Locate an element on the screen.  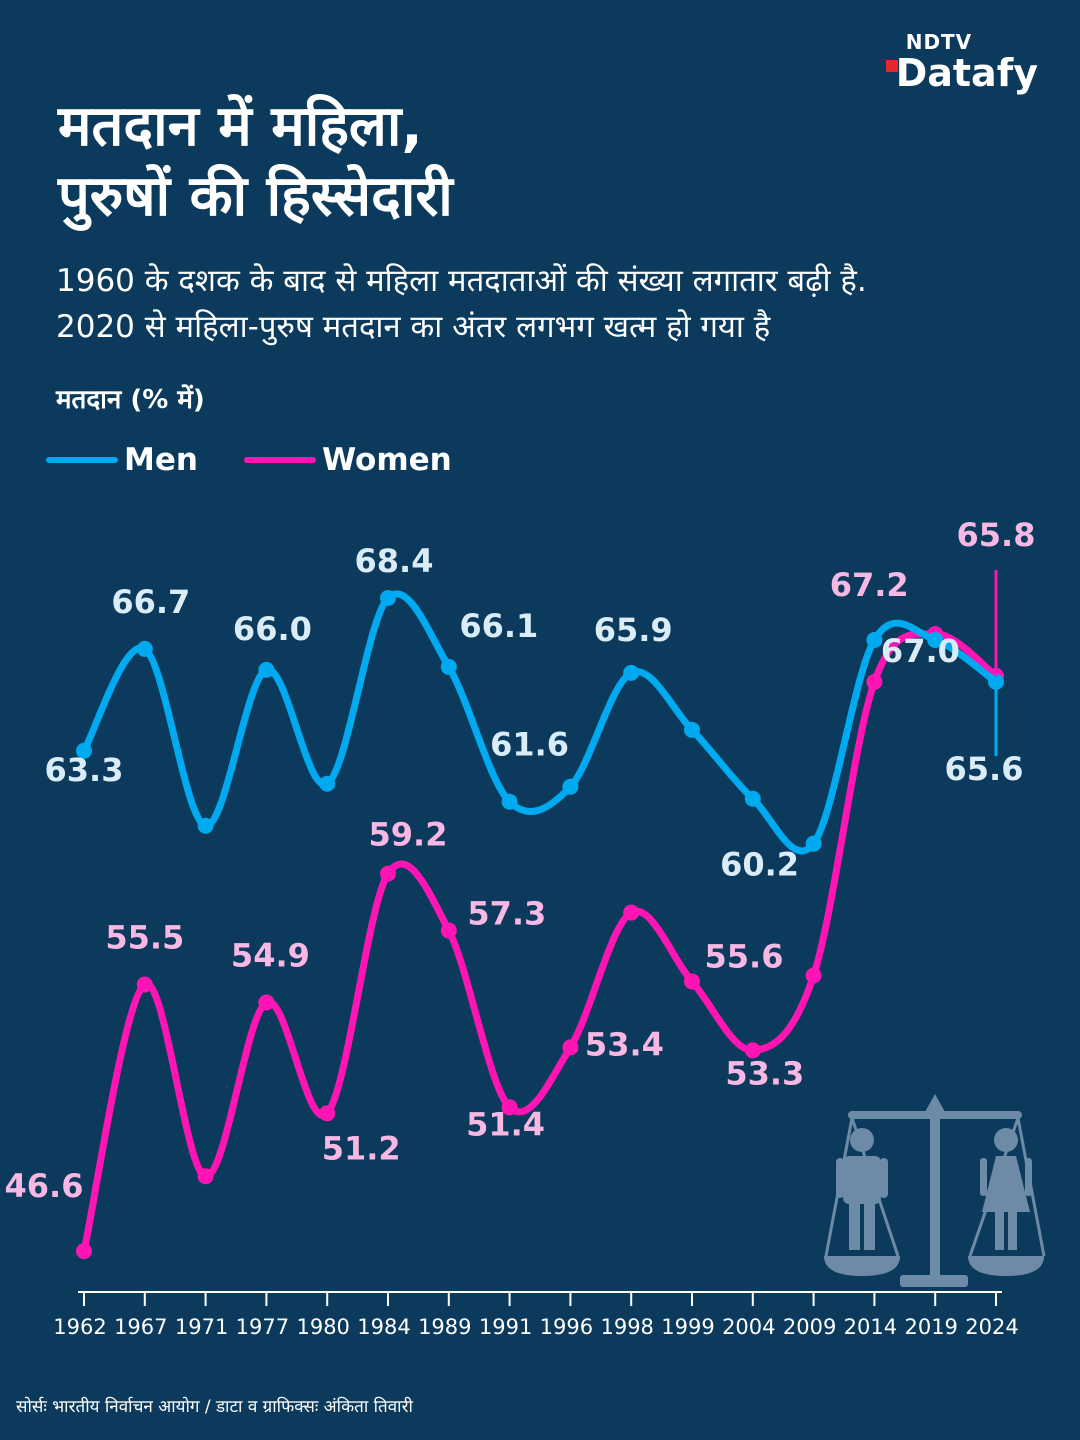
x-tick-label: 1996 is located at coordinates (566, 1327).